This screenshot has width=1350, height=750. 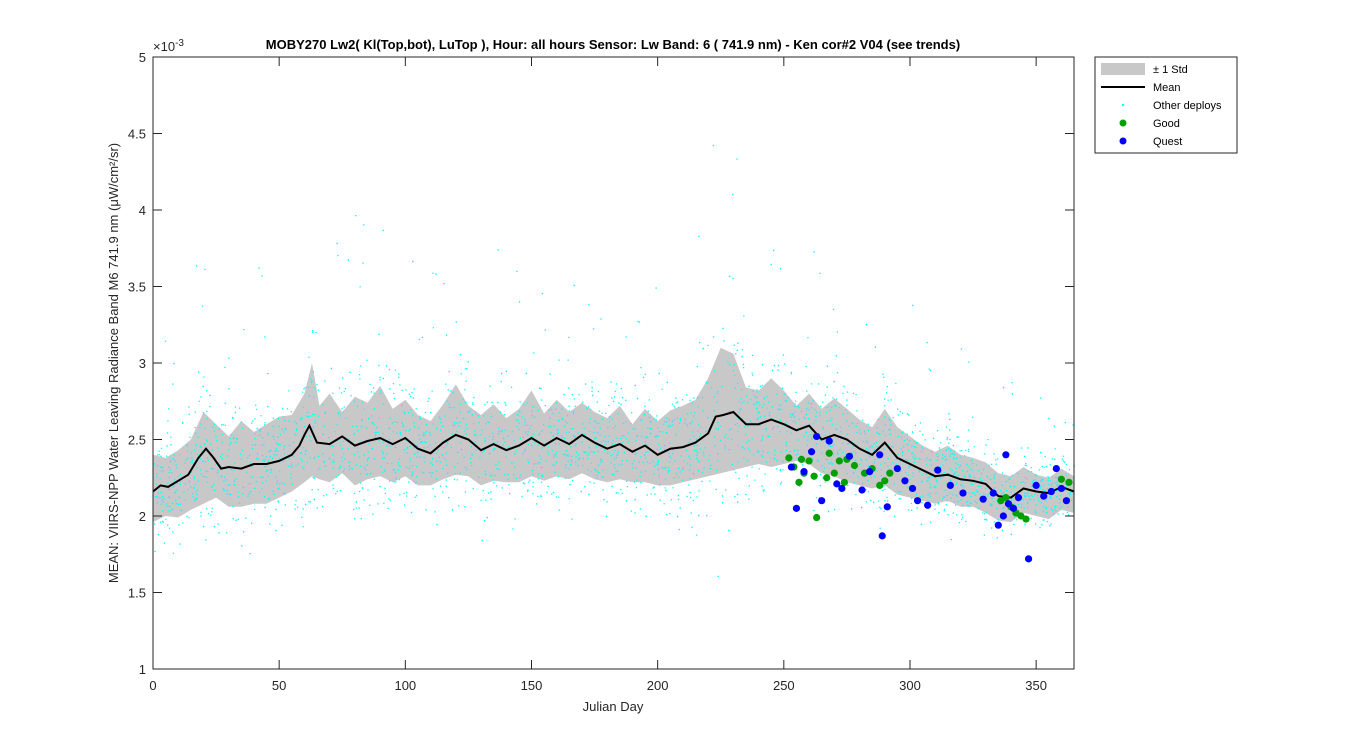 What do you see at coordinates (784, 685) in the screenshot?
I see `x-tick-label: 250` at bounding box center [784, 685].